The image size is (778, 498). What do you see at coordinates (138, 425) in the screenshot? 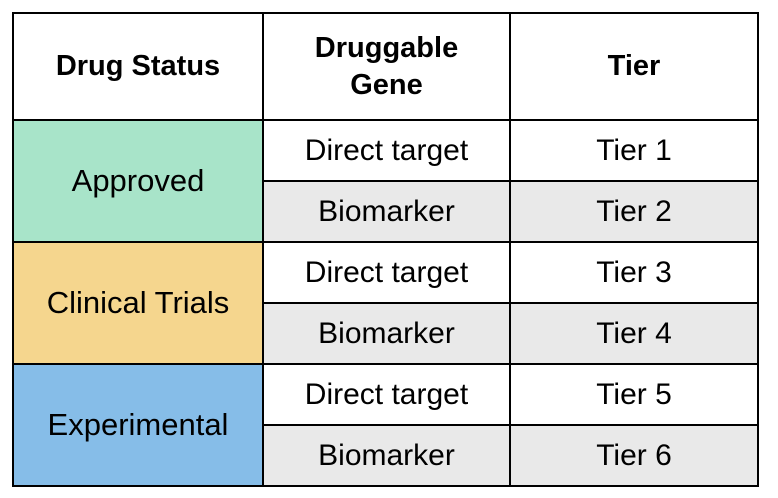
I see `status-cell-experimental: Experimental` at bounding box center [138, 425].